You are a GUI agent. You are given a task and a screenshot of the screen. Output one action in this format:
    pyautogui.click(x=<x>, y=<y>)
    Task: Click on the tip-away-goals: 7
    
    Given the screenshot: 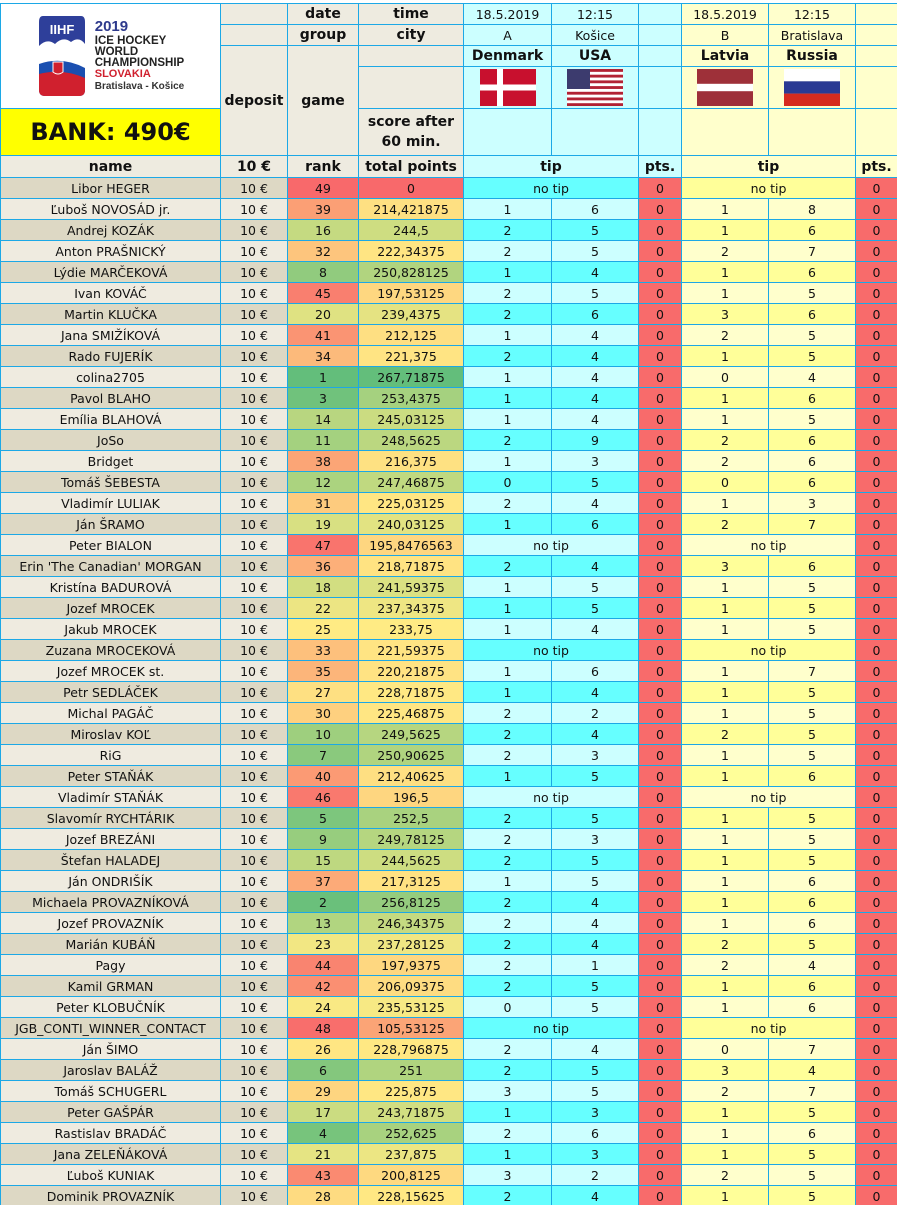 What is the action you would take?
    pyautogui.click(x=812, y=671)
    